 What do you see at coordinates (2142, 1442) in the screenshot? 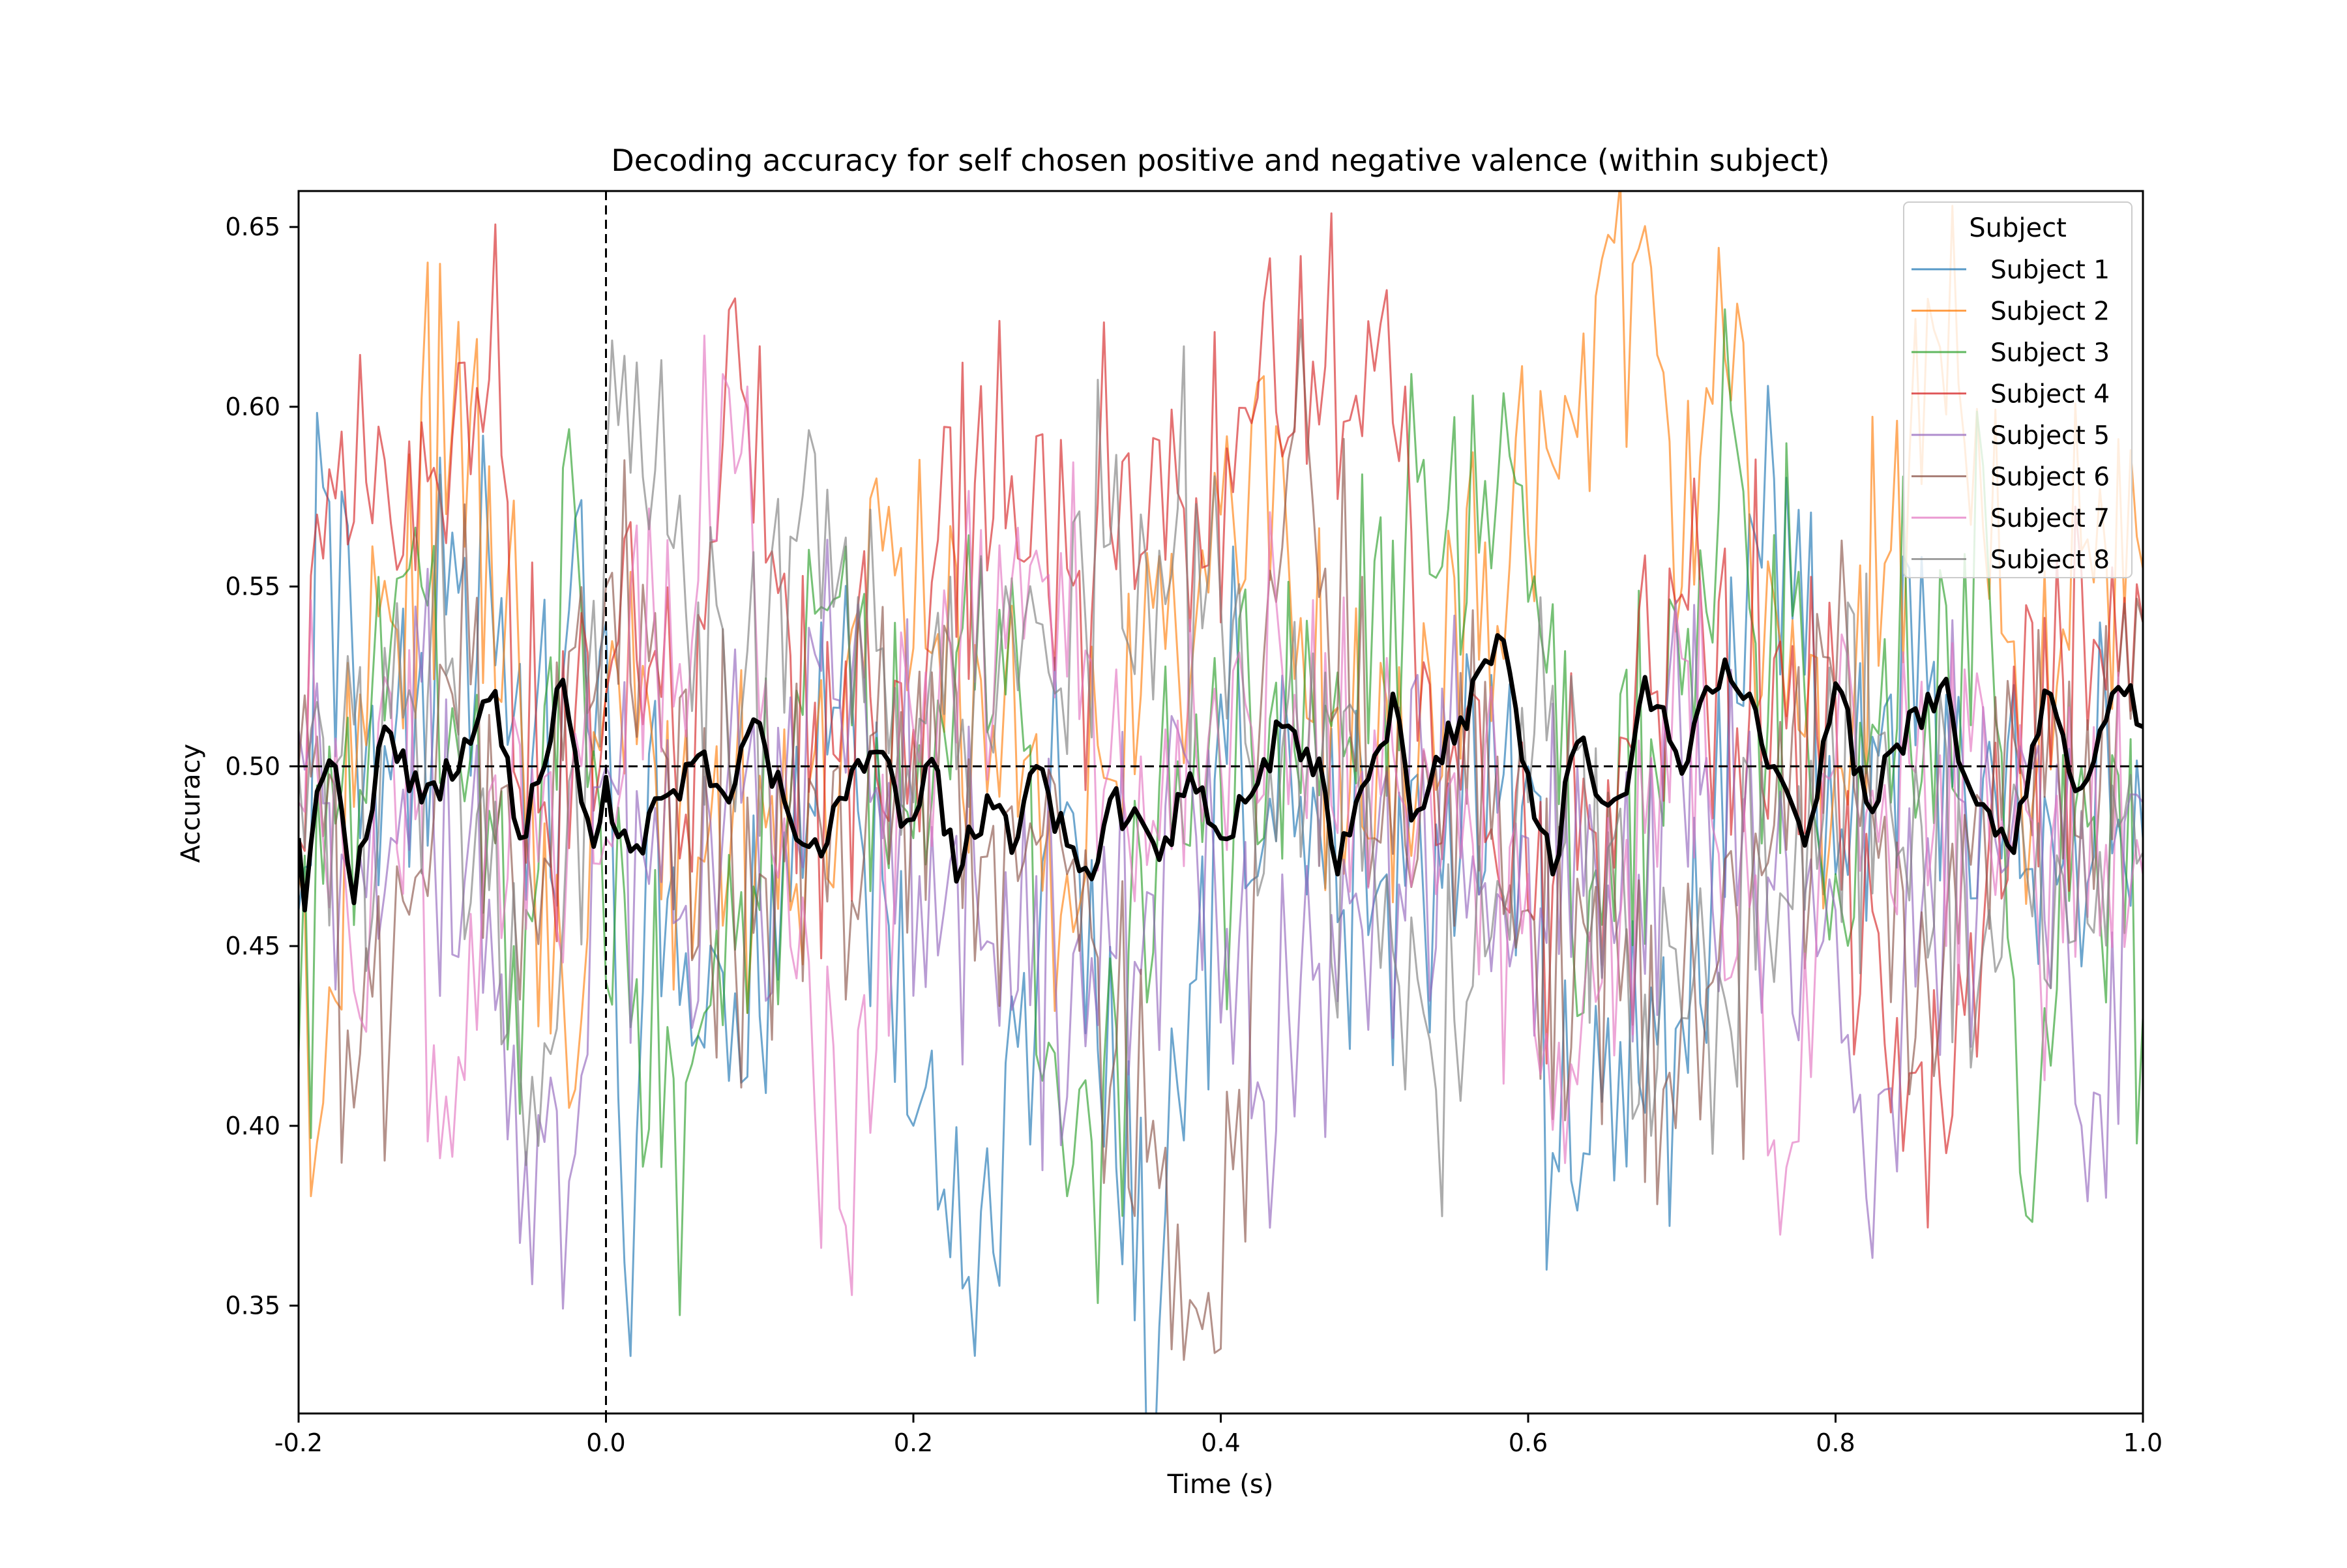
I see `x-tick-label: 1.0` at bounding box center [2142, 1442].